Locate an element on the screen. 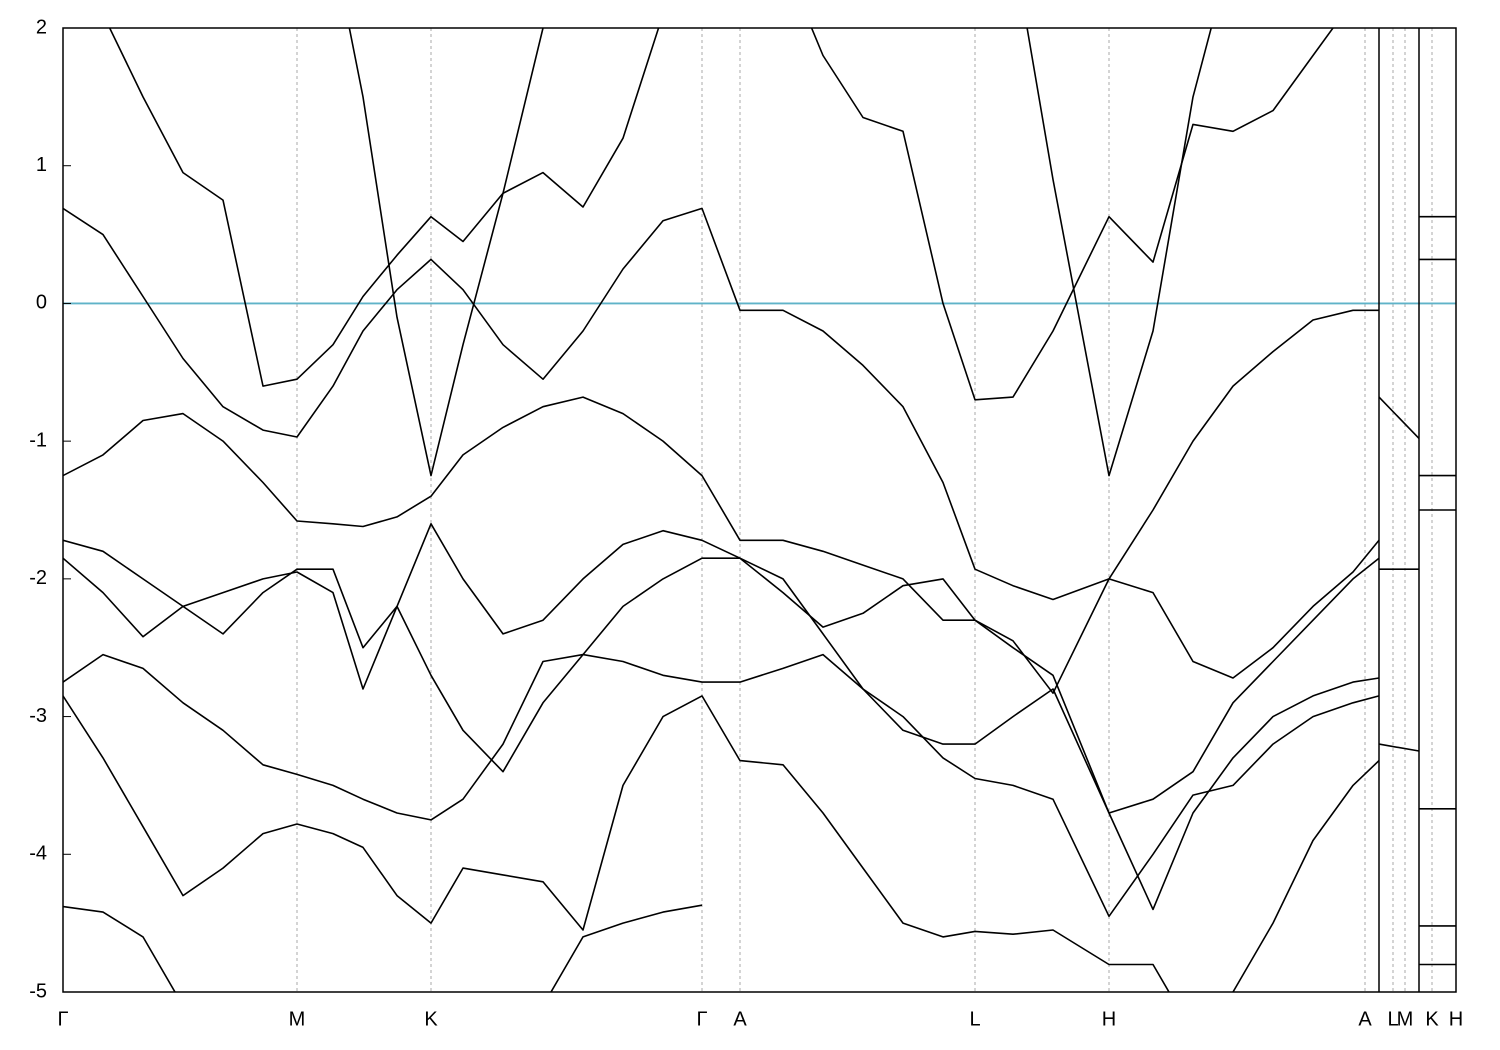 This screenshot has width=1500, height=1050. y-tick-label: 1 is located at coordinates (41, 165).